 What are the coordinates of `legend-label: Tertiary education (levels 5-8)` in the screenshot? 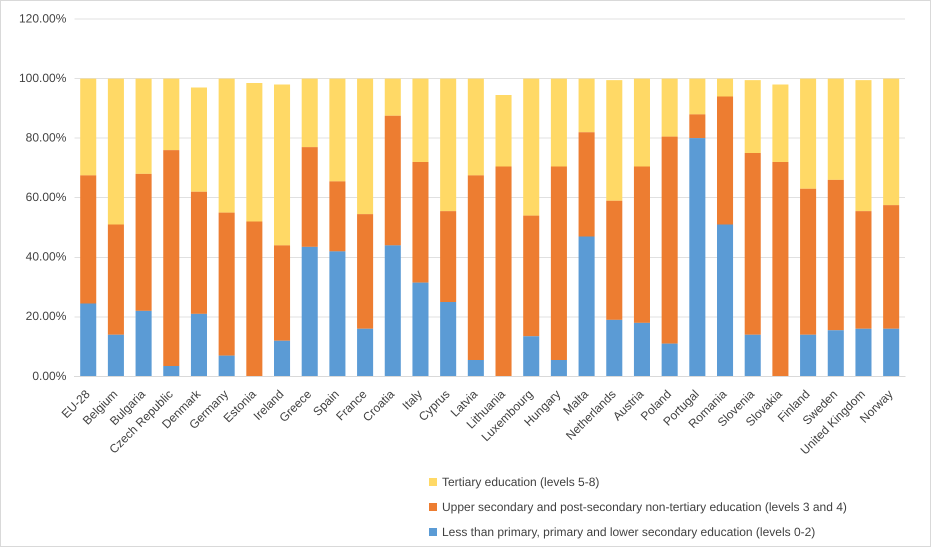 It's located at (521, 481).